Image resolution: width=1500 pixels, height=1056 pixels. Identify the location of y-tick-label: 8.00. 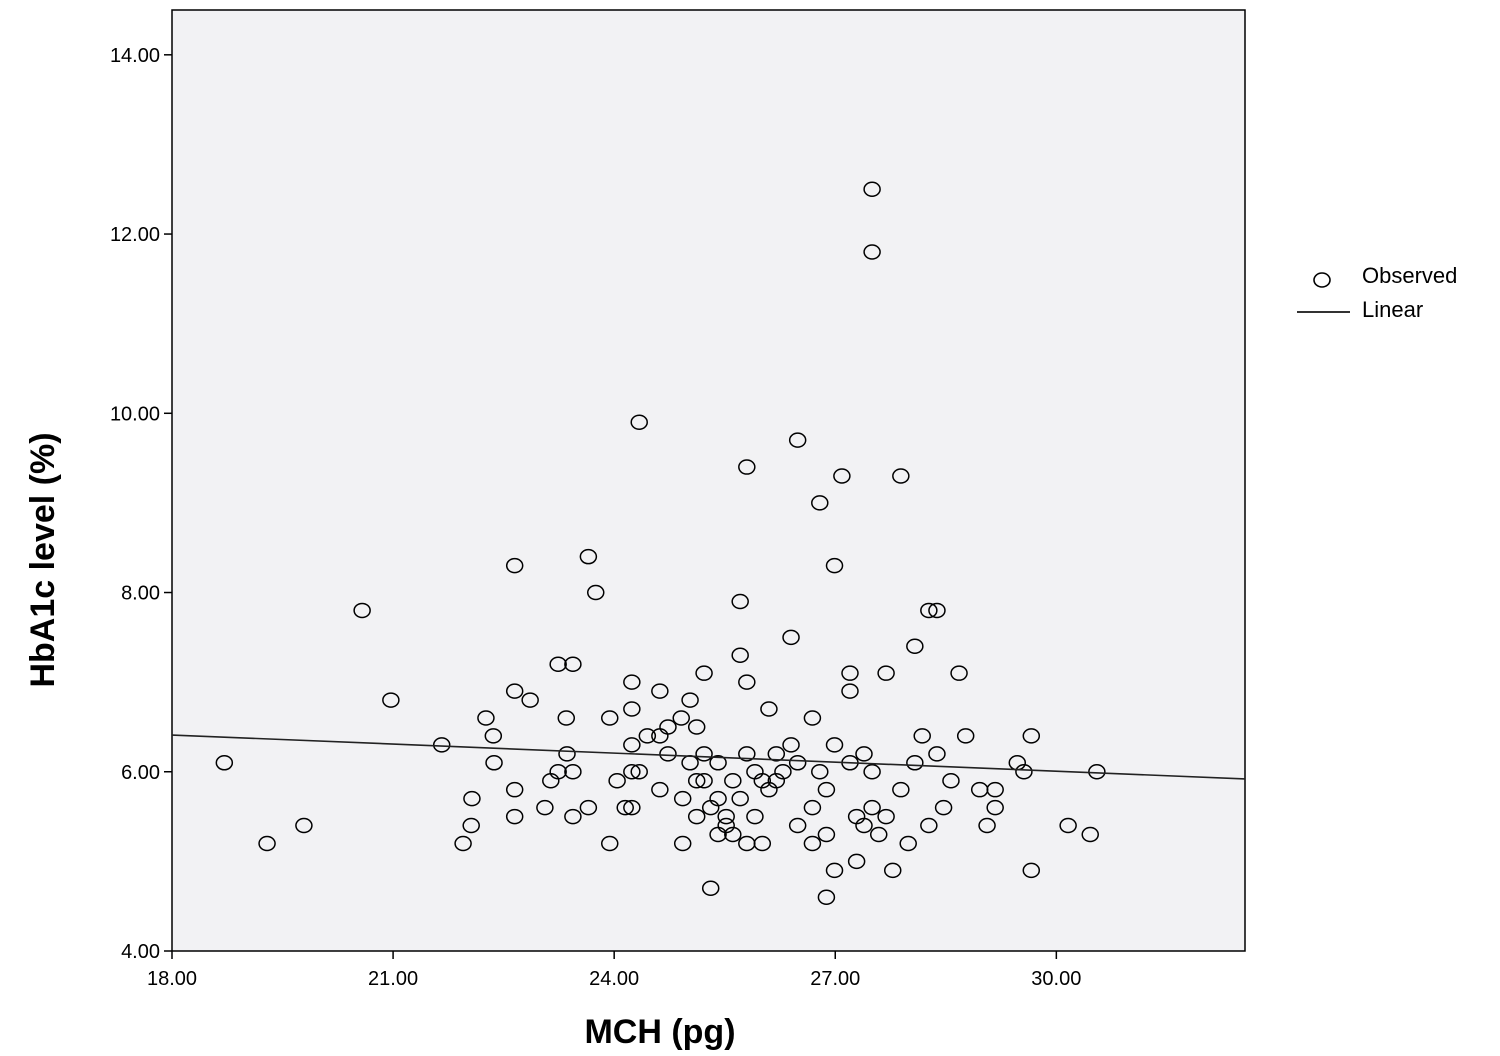
(140, 594).